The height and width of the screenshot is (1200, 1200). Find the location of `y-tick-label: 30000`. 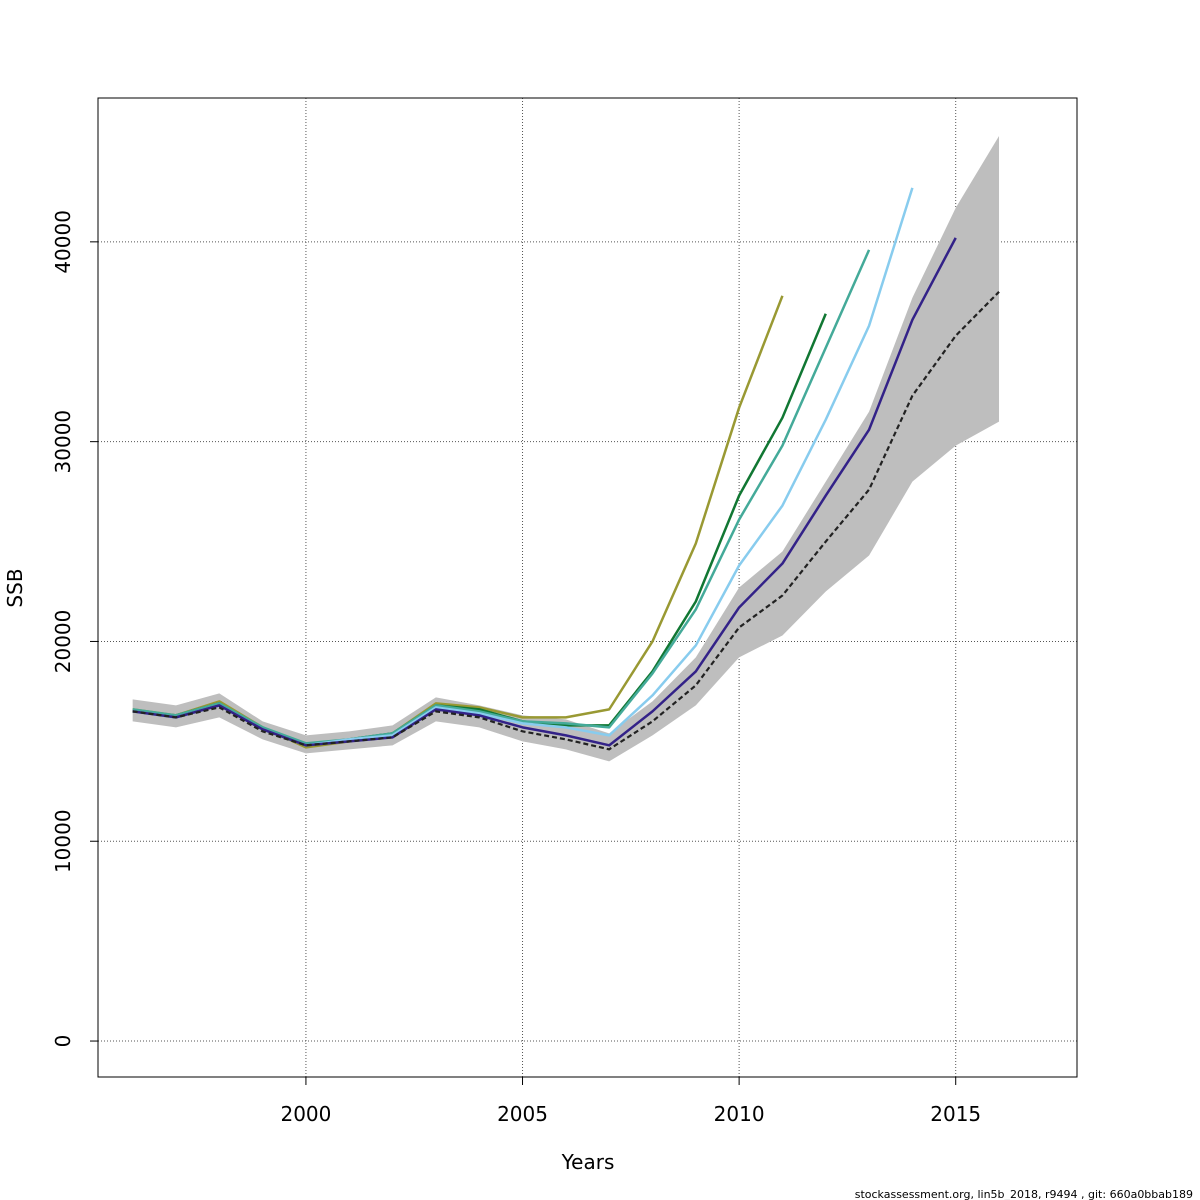

y-tick-label: 30000 is located at coordinates (63, 442).